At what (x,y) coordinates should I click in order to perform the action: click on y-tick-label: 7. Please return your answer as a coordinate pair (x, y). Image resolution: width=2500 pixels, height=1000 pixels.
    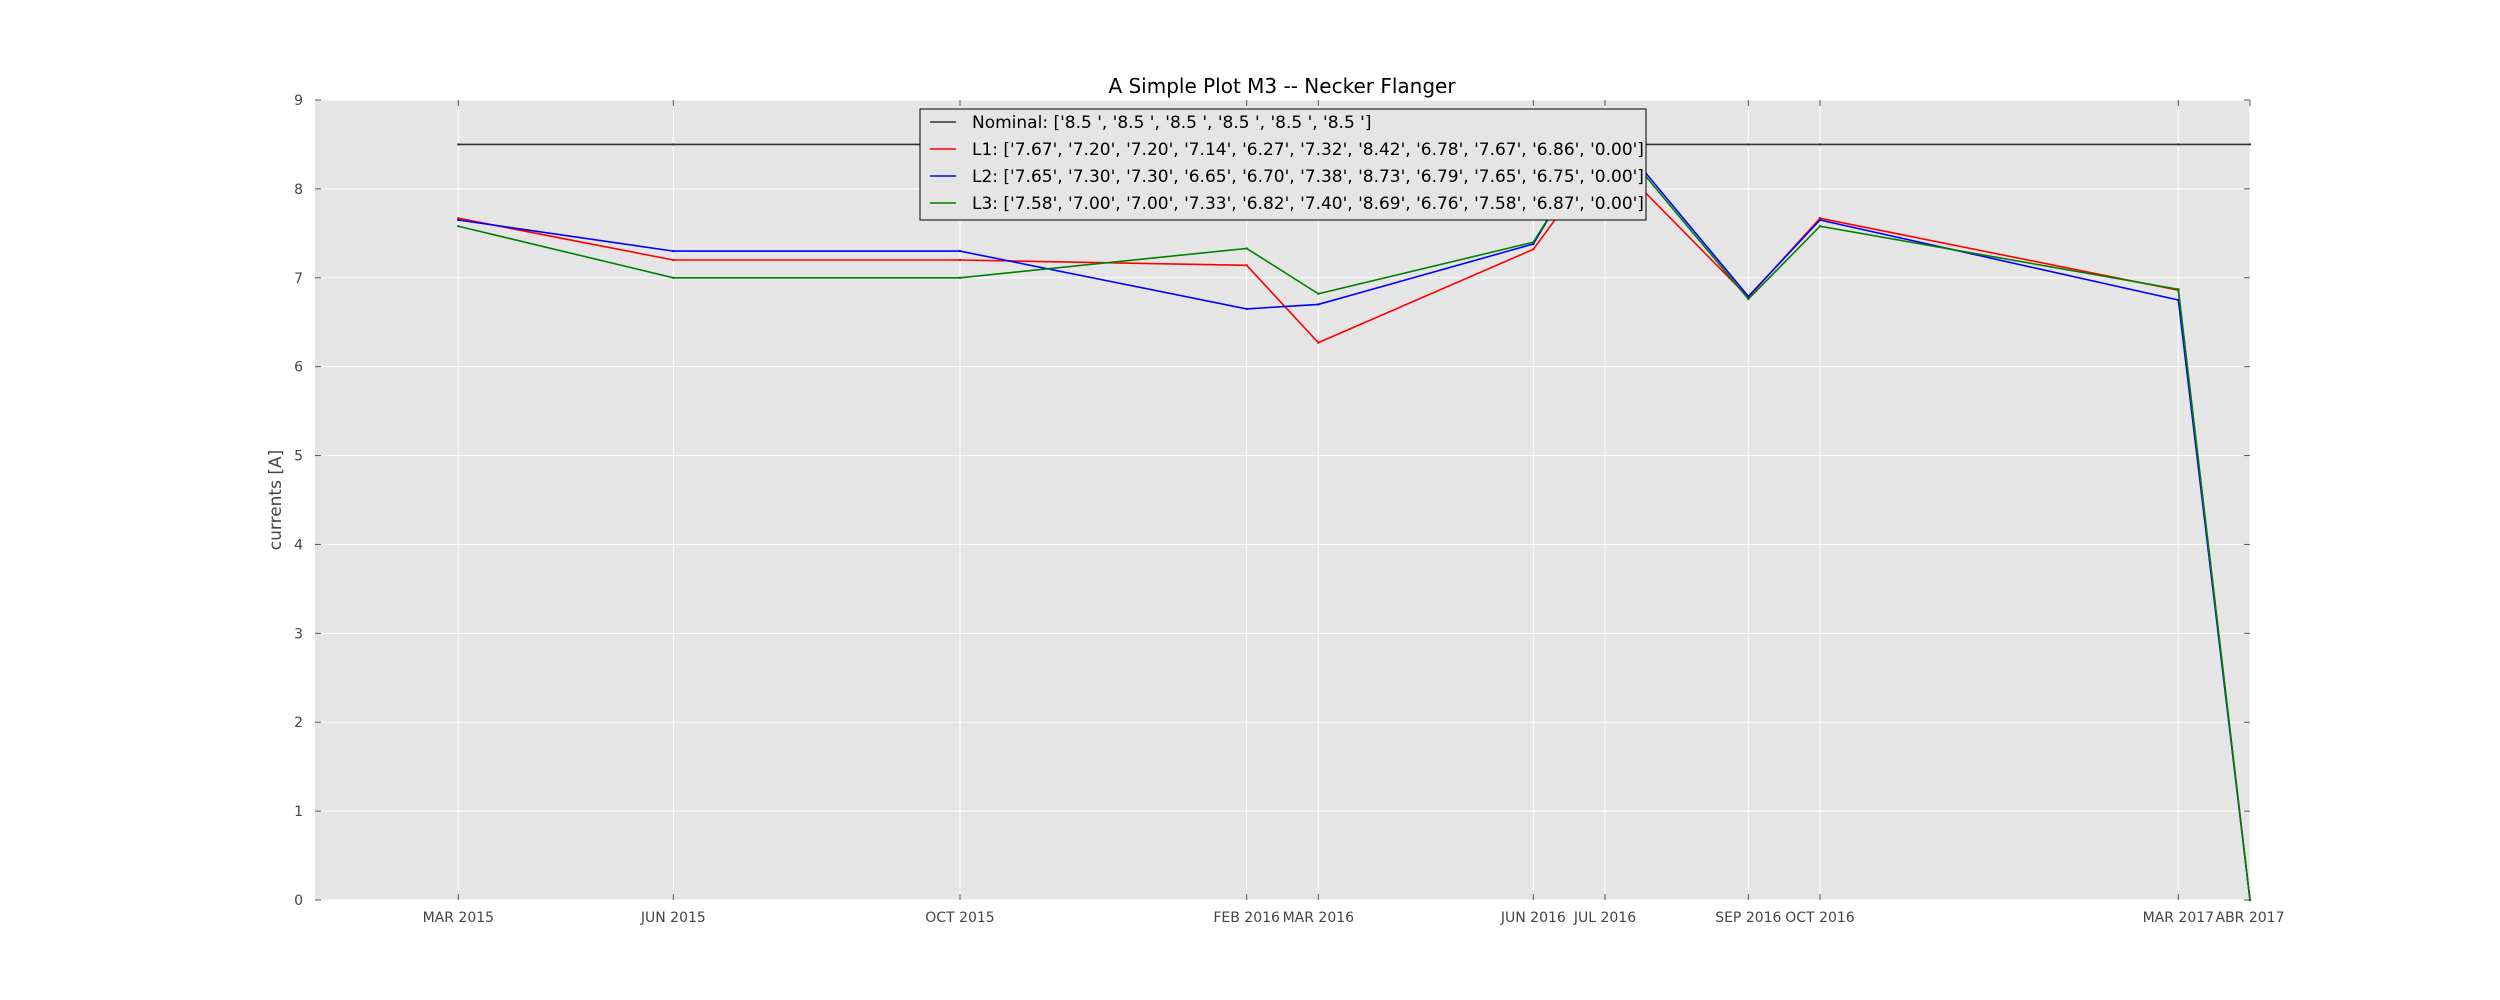
    Looking at the image, I should click on (298, 279).